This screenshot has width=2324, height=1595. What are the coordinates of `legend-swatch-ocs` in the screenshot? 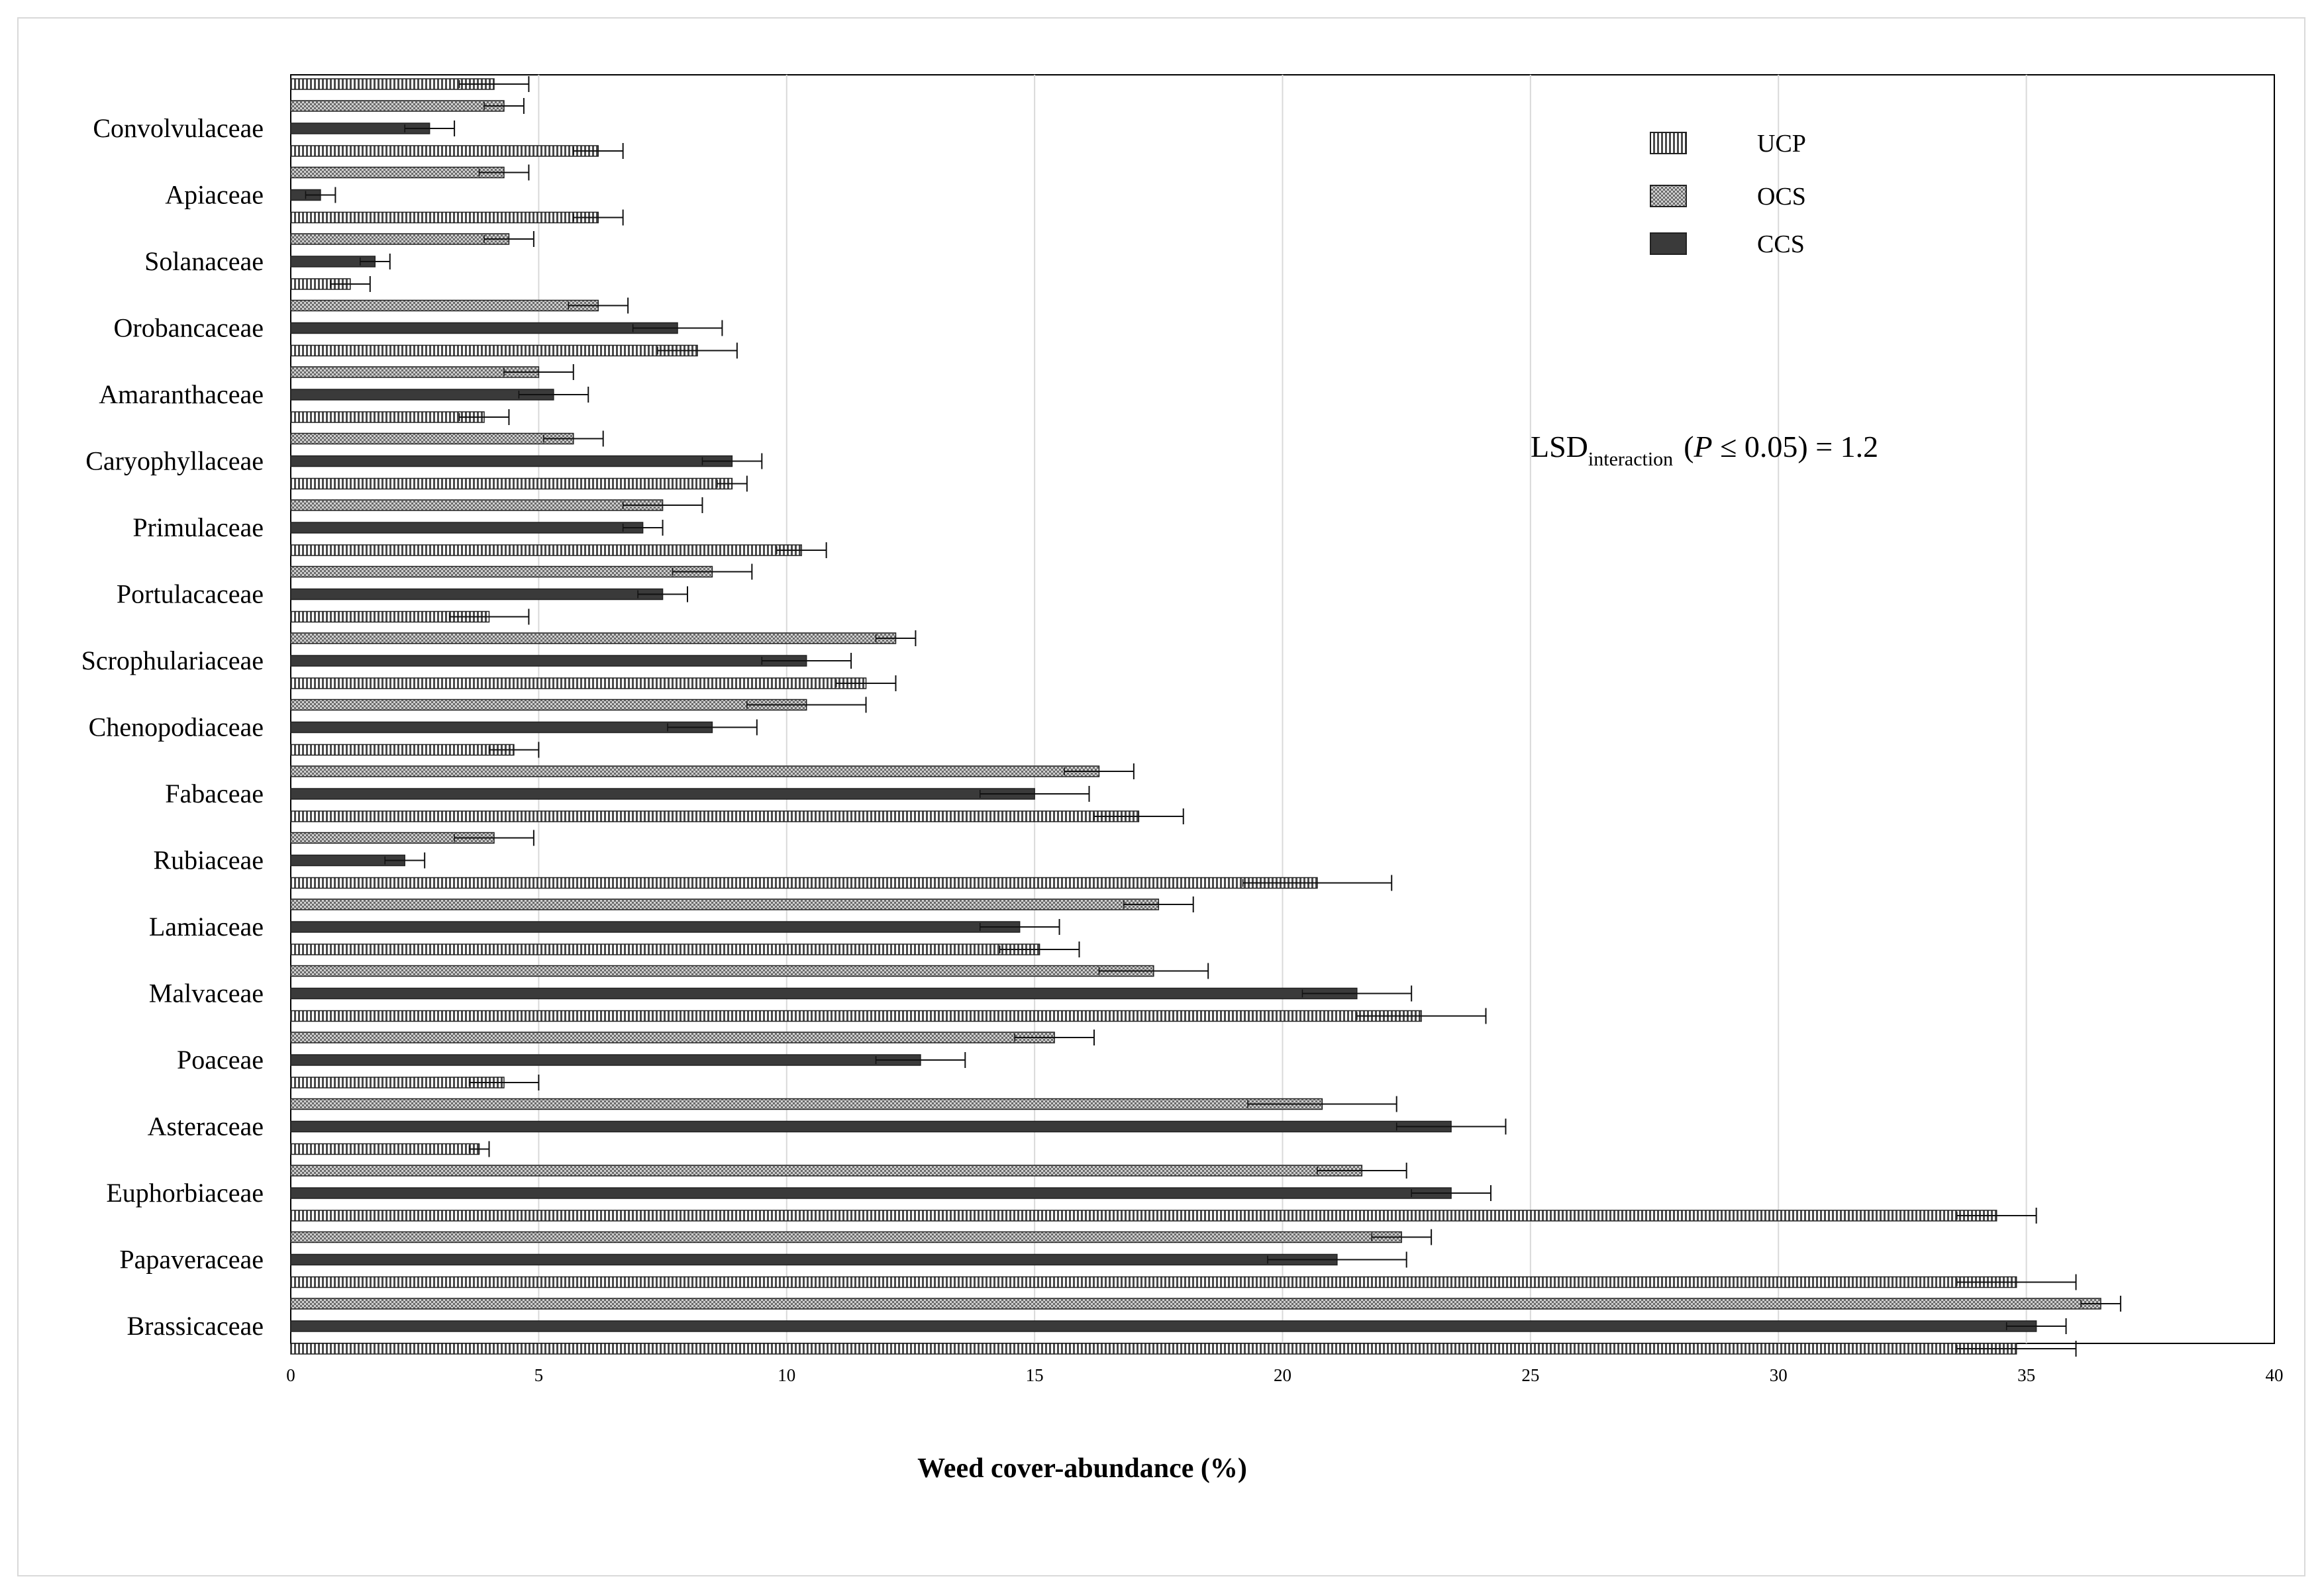 It's located at (1668, 196).